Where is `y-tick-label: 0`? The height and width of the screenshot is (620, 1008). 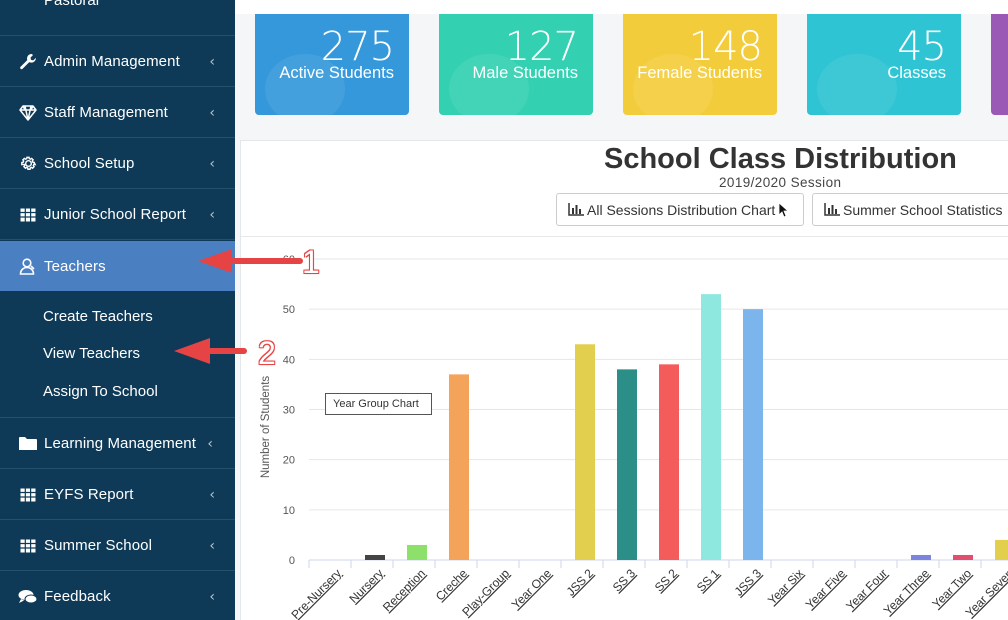 y-tick-label: 0 is located at coordinates (292, 561).